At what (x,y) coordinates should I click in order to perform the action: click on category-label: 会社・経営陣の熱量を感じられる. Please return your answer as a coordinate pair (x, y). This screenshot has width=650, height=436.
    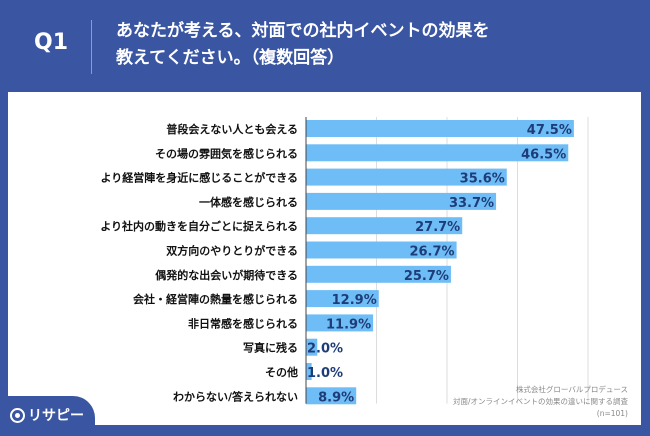
    Looking at the image, I should click on (215, 299).